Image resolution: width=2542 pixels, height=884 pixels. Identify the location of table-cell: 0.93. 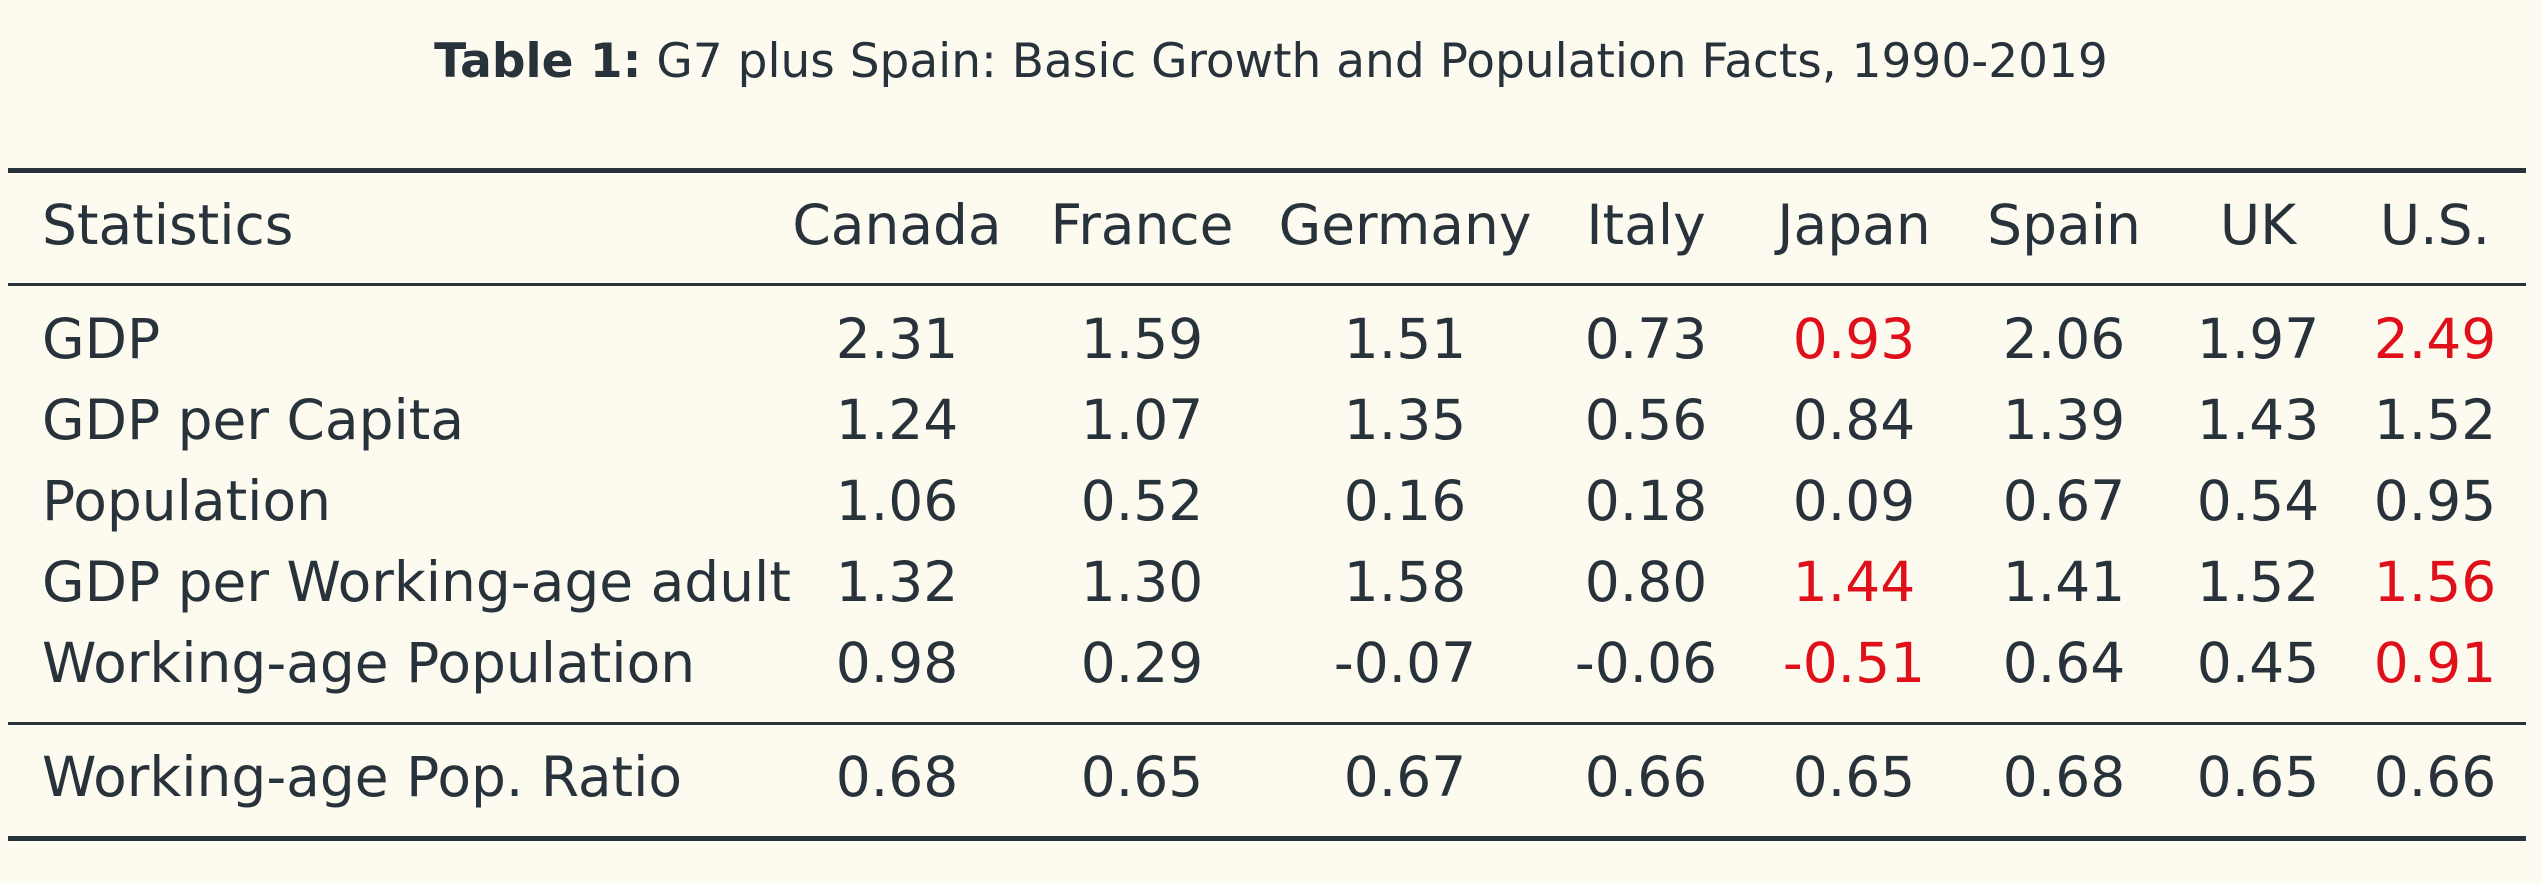
(1854, 339).